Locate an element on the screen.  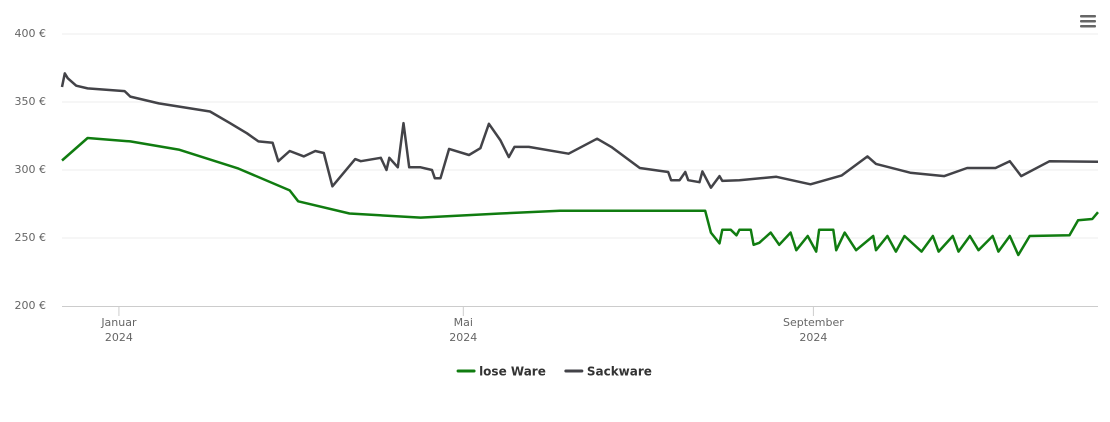
legend-label: Sackware is located at coordinates (619, 372).